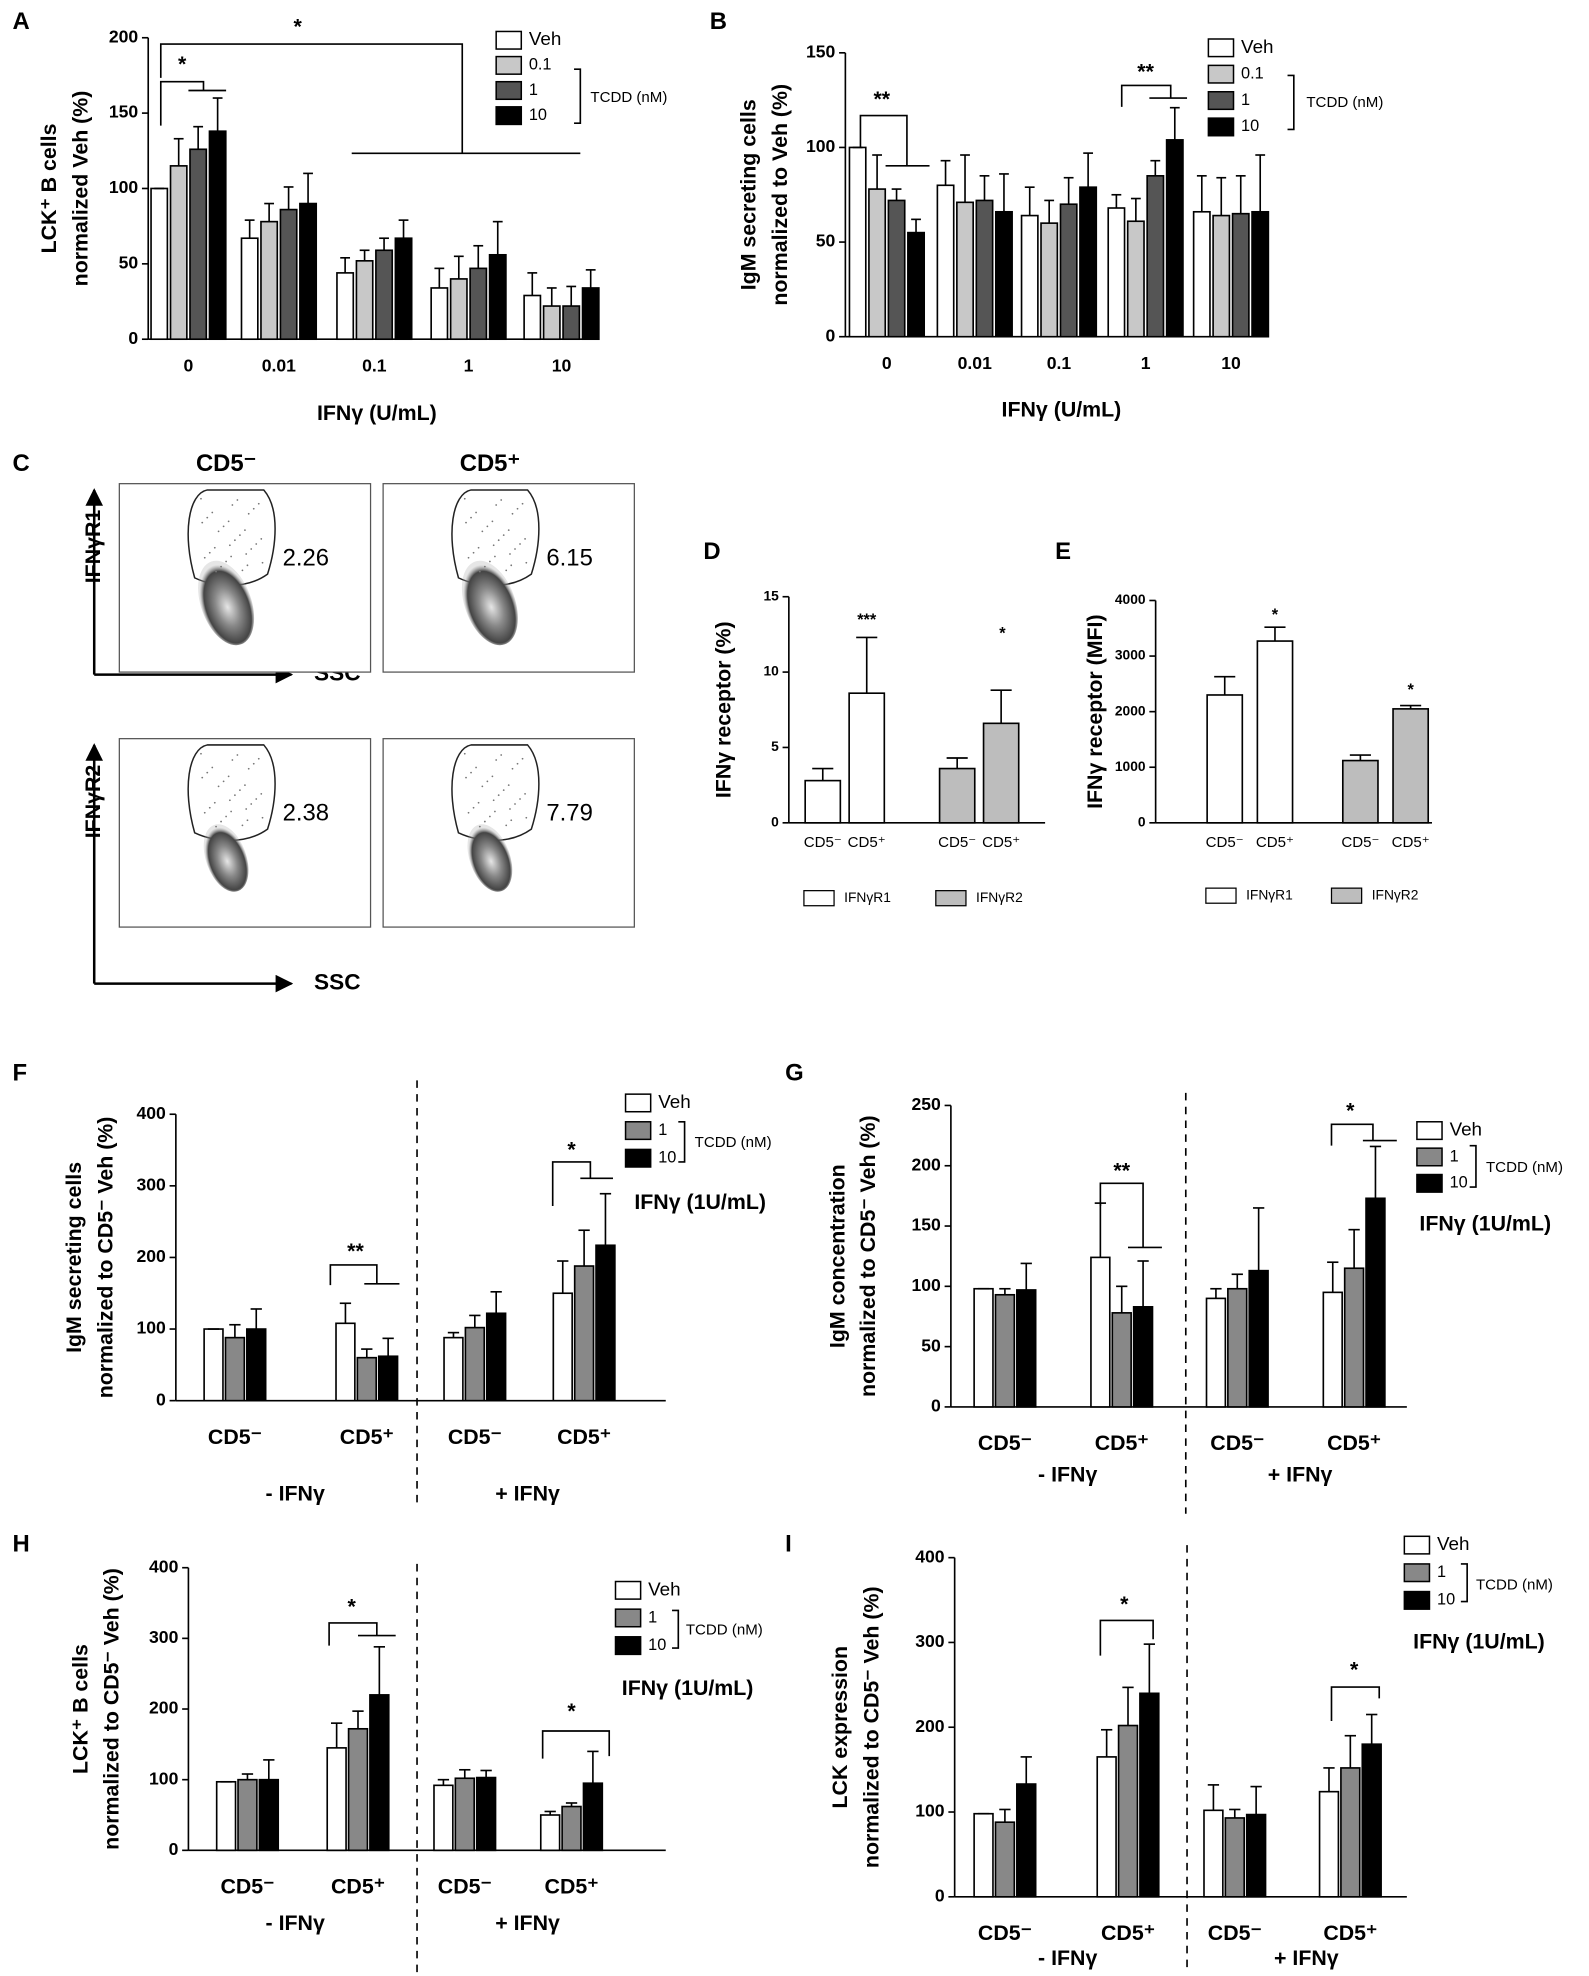 The width and height of the screenshot is (1589, 1976). I want to click on legend-bracket, so click(578, 96).